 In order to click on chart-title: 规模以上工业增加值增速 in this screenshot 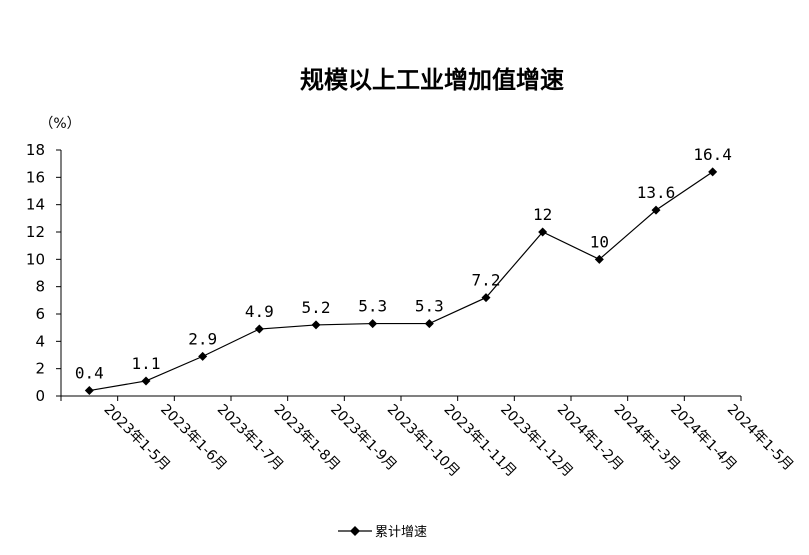, I will do `click(432, 80)`.